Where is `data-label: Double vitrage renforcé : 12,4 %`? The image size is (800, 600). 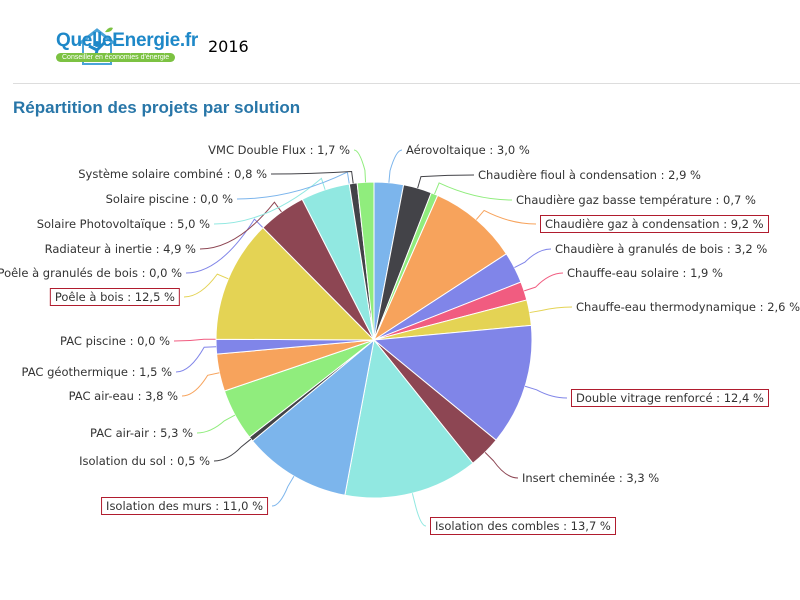
data-label: Double vitrage renforcé : 12,4 % is located at coordinates (670, 398).